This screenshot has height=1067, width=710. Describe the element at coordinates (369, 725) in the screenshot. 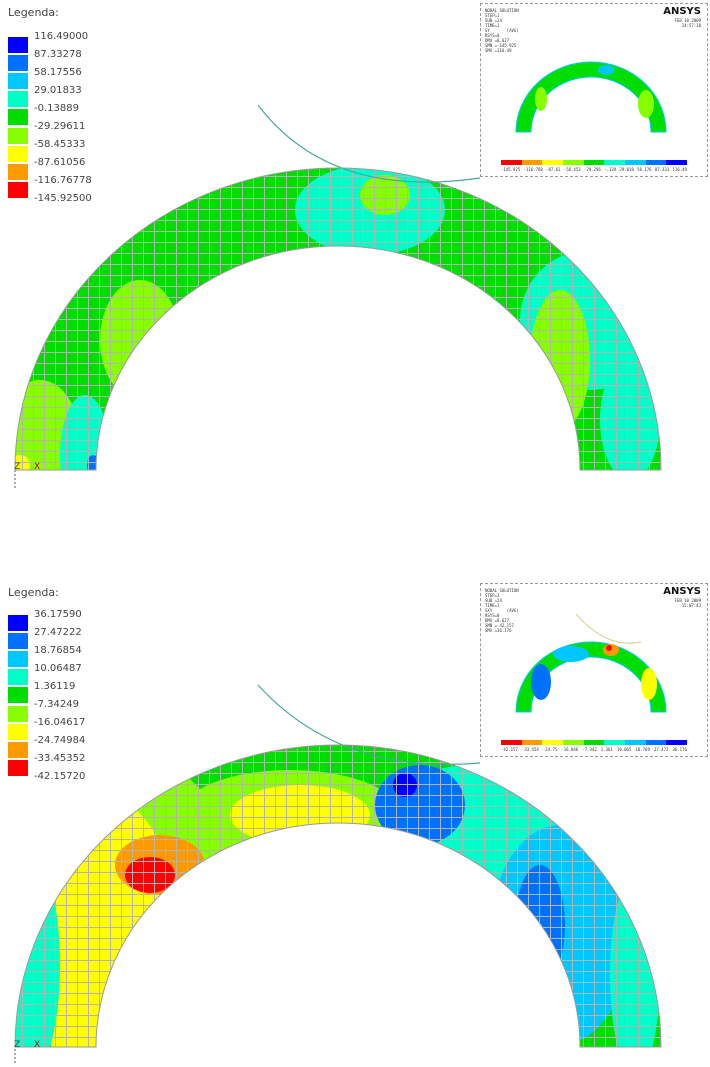

I see `contact-curve-bottom` at that location.